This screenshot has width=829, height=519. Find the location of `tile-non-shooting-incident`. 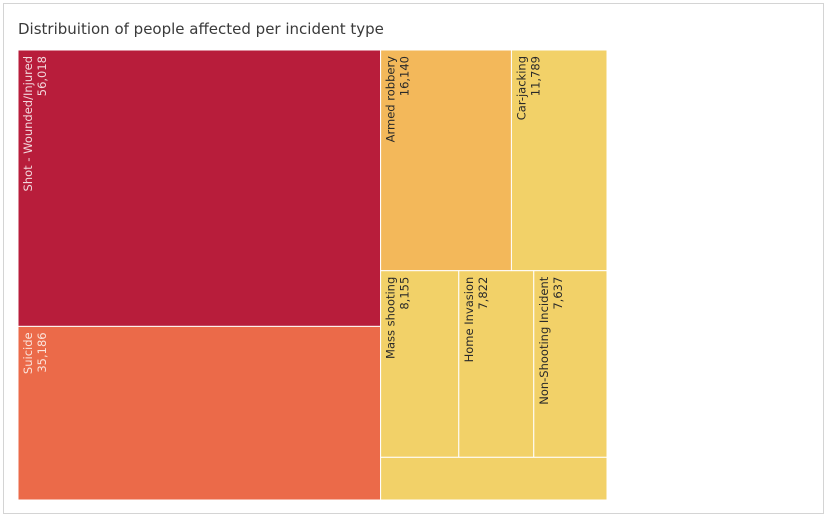

tile-non-shooting-incident is located at coordinates (570, 364).